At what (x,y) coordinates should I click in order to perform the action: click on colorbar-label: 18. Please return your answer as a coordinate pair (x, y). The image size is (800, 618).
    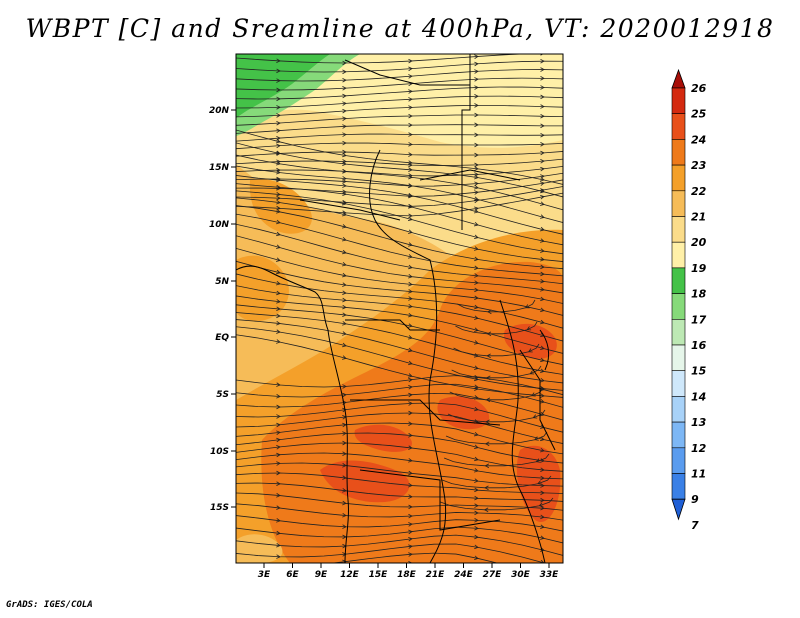
    Looking at the image, I should click on (699, 294).